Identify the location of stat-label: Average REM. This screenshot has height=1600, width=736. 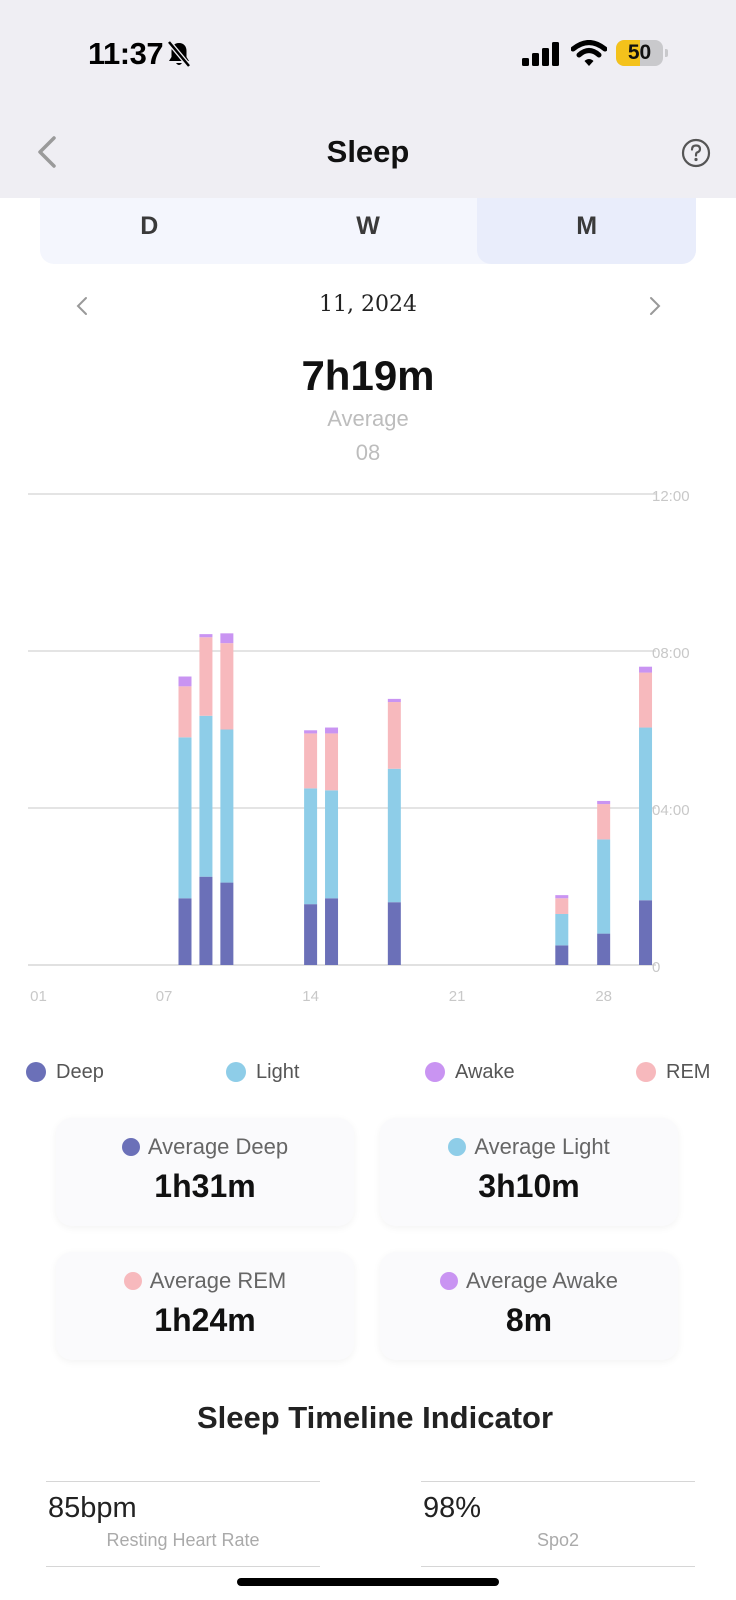
(218, 1281).